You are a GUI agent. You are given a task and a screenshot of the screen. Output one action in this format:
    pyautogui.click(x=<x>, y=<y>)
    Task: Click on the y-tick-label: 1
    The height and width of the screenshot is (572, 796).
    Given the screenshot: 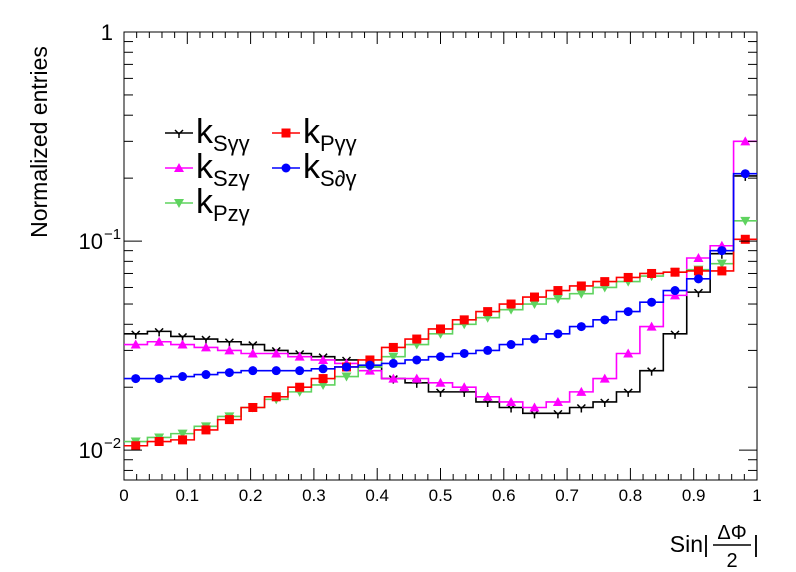 What is the action you would take?
    pyautogui.click(x=107, y=32)
    